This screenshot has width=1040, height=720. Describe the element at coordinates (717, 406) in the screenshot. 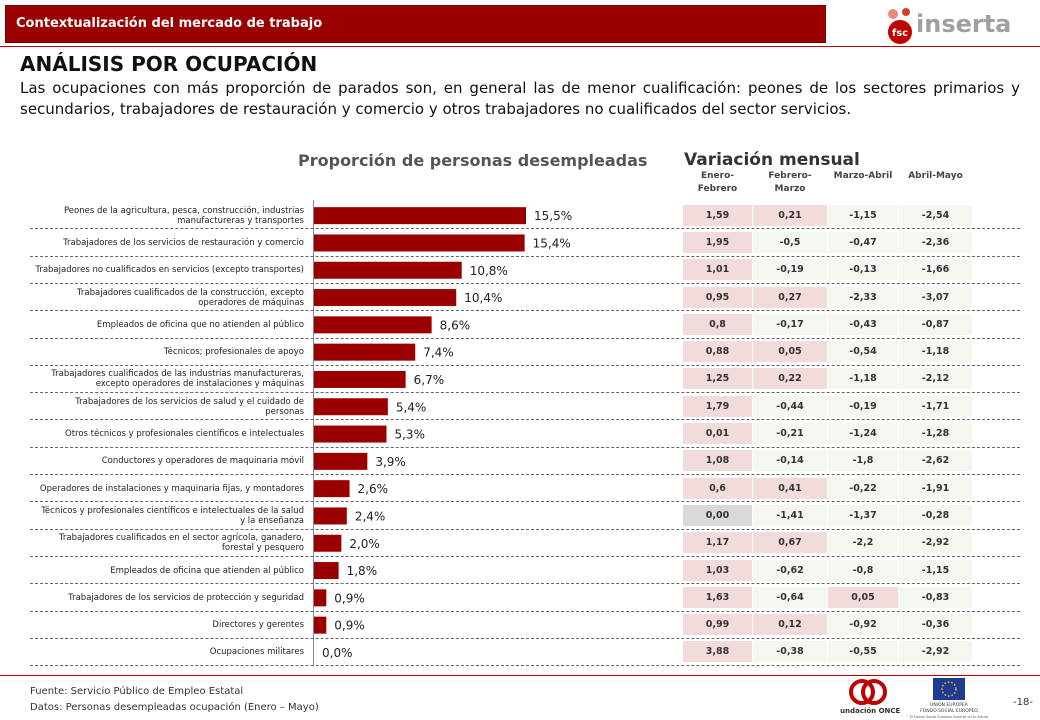

I see `table-cell: 1,79` at that location.